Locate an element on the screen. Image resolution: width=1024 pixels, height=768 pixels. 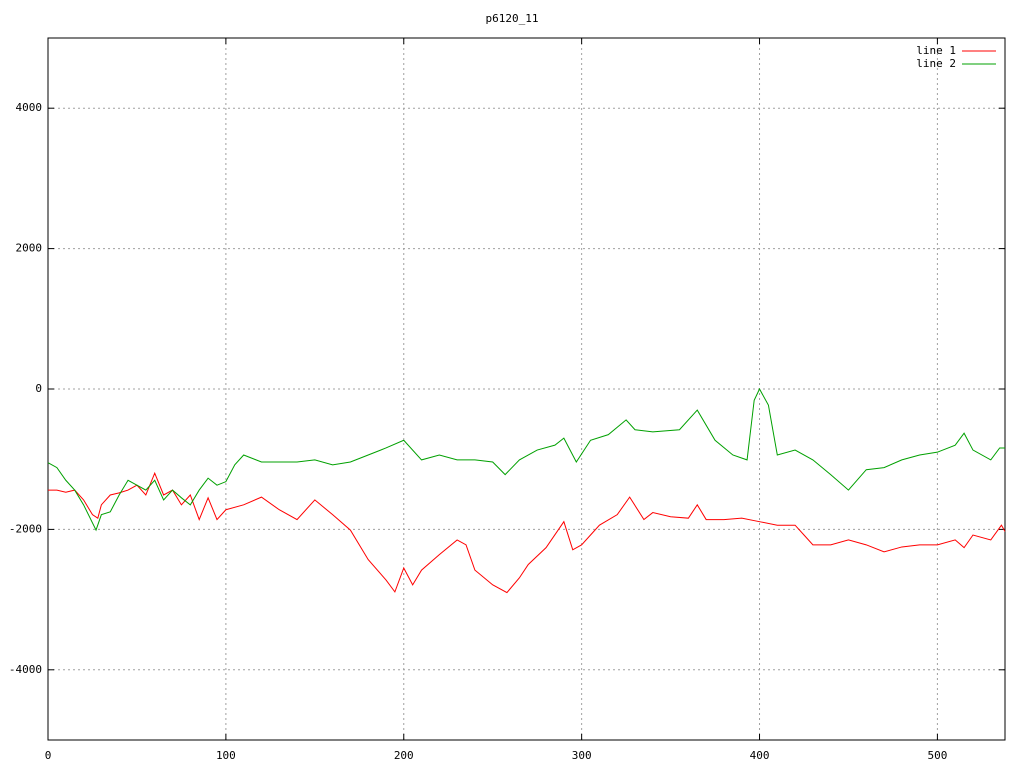
x-tick-label: 100 is located at coordinates (226, 755).